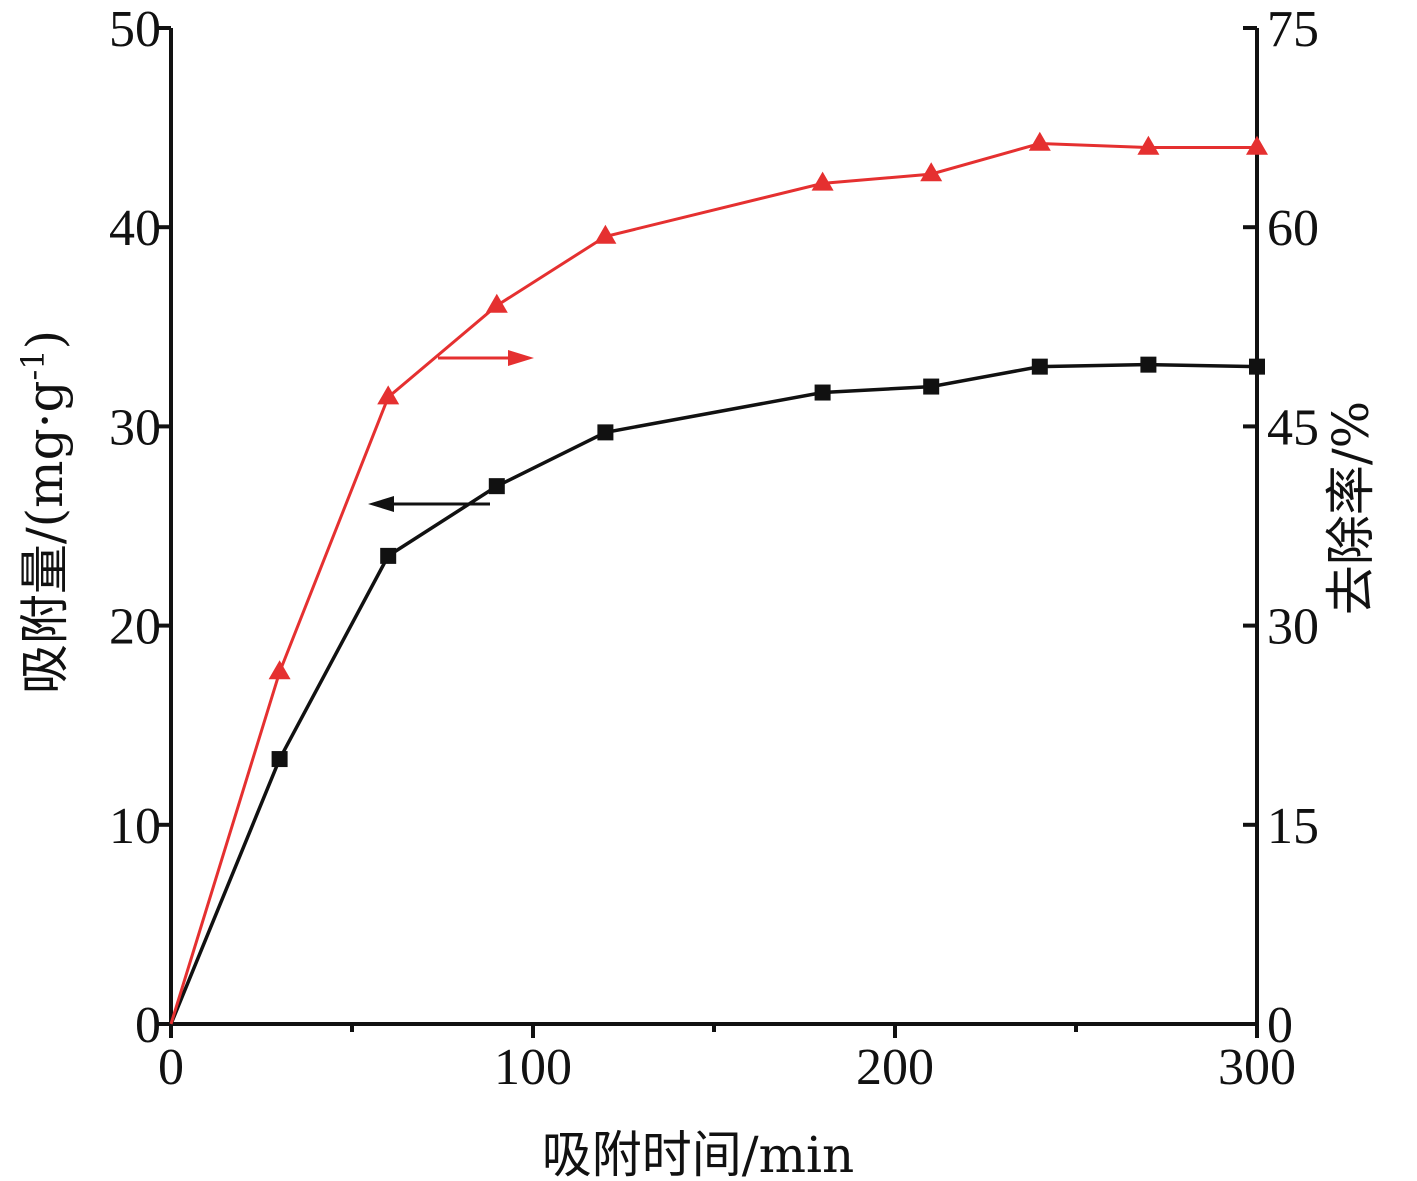 The image size is (1417, 1181). I want to click on right-y-tick-label: 75, so click(1293, 29).